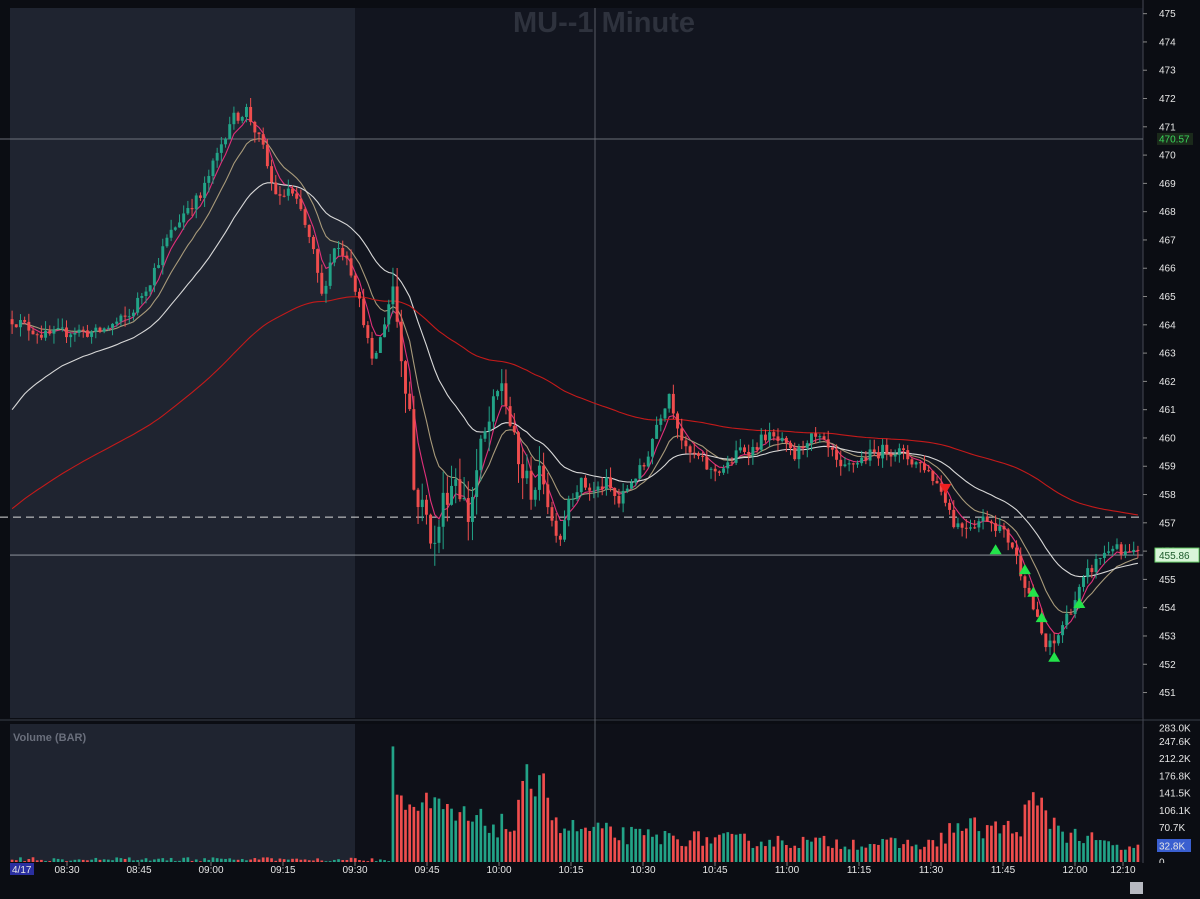 The image size is (1200, 899). What do you see at coordinates (1174, 846) in the screenshot?
I see `volume-last-tag` at bounding box center [1174, 846].